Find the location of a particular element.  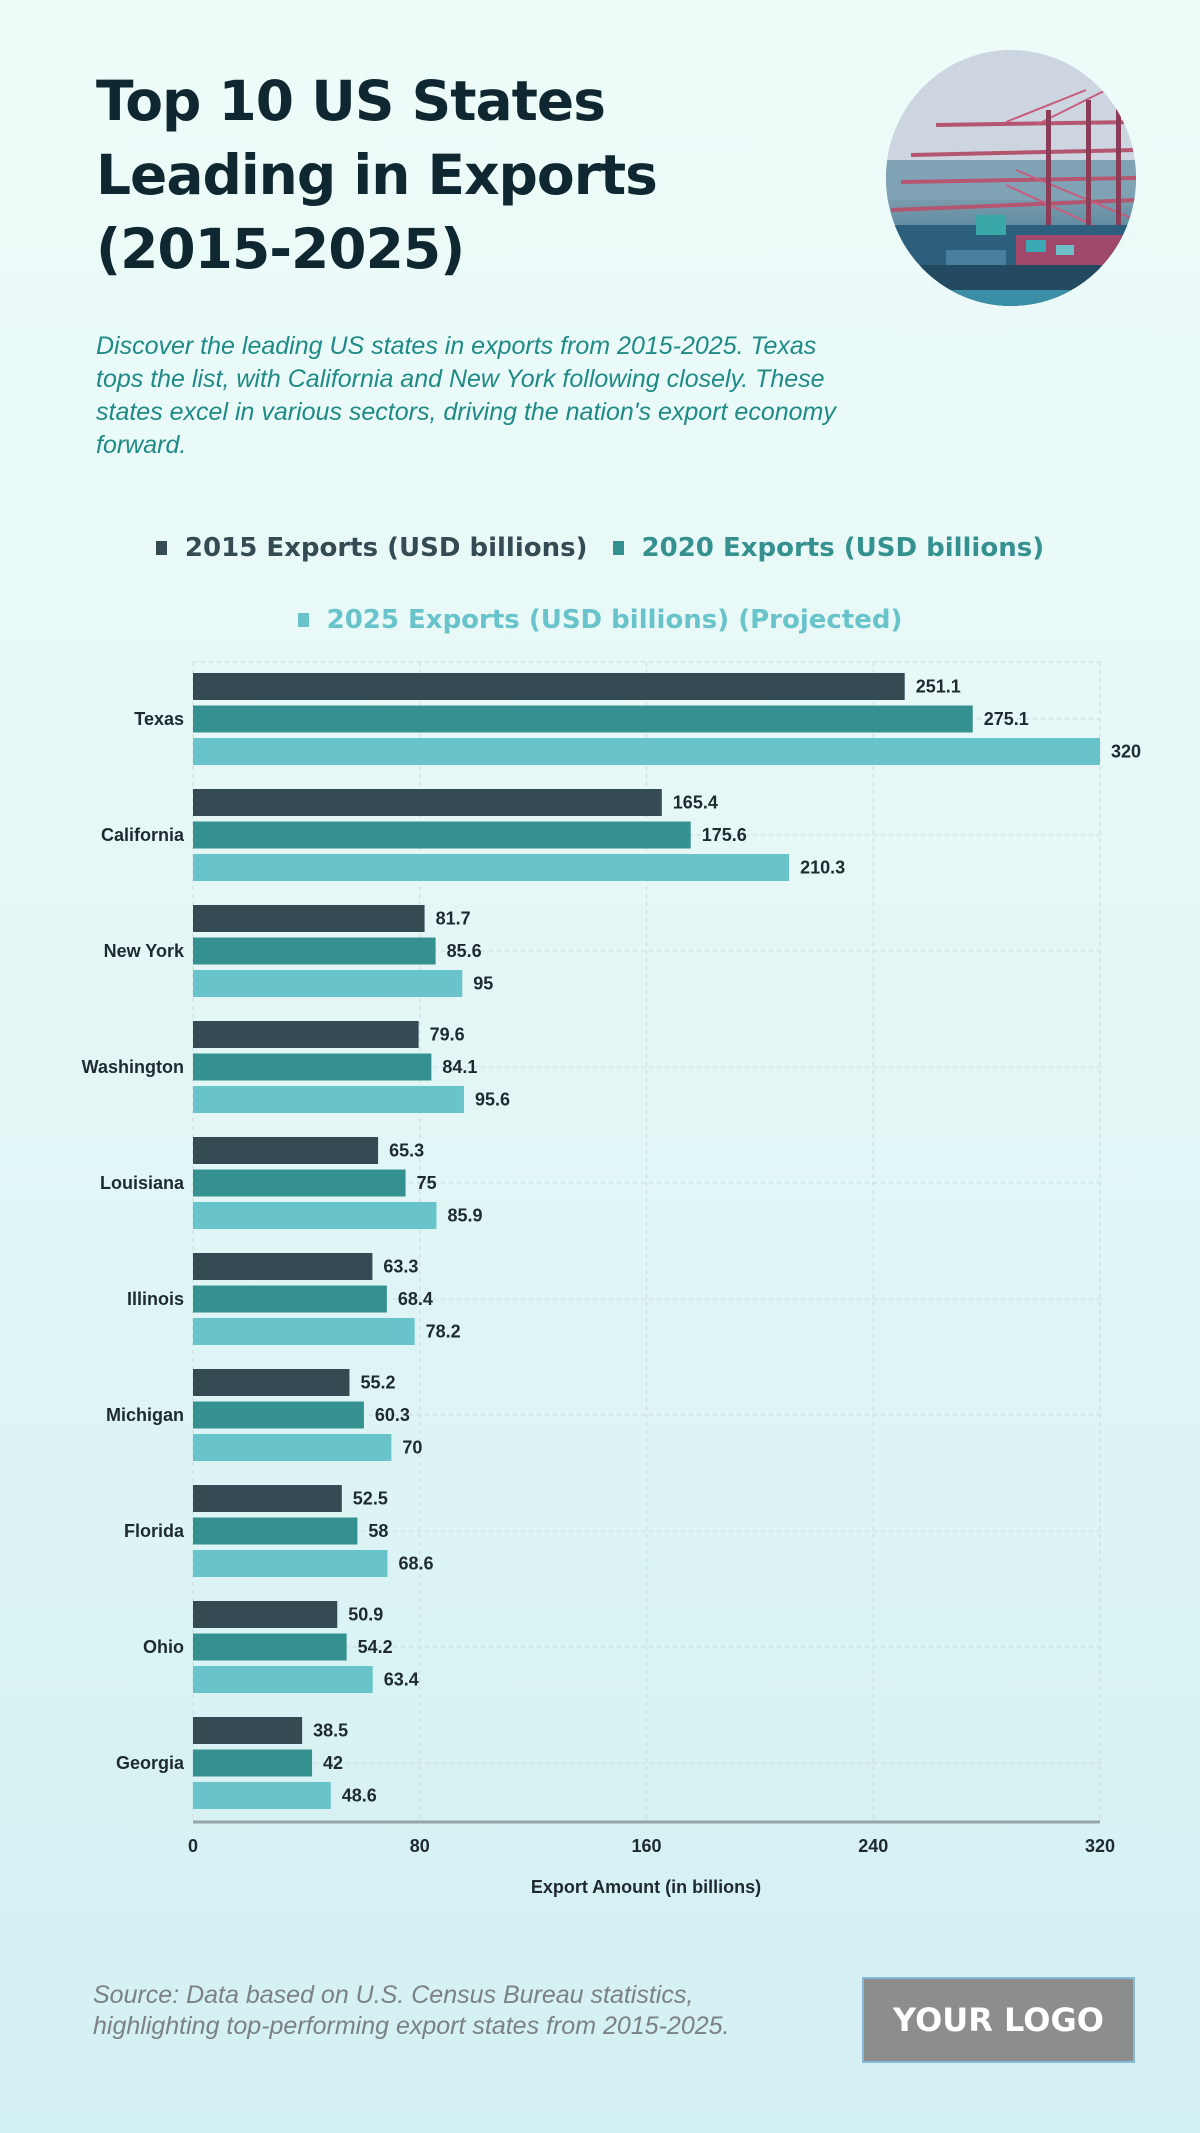

logo-placeholder: YOUR LOGO is located at coordinates (998, 2020).